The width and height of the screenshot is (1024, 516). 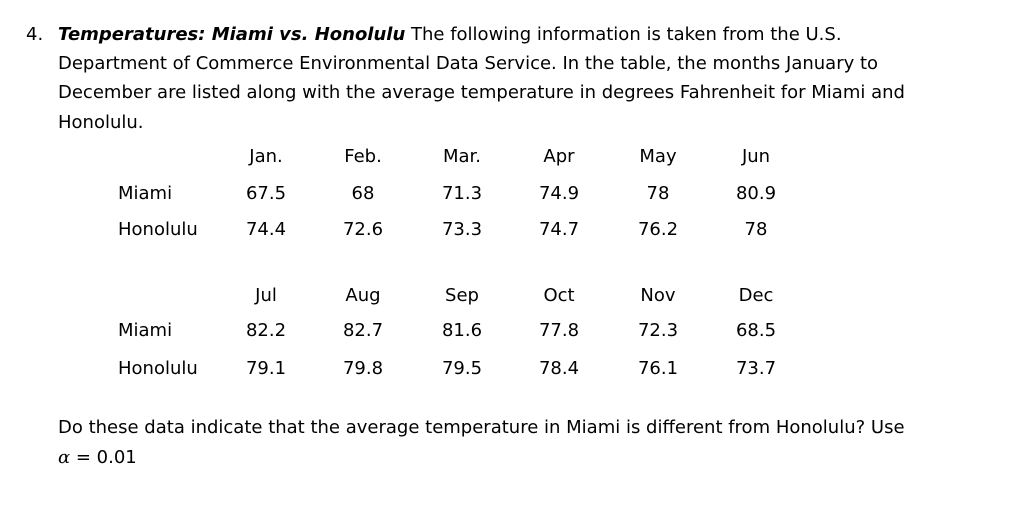 What do you see at coordinates (266, 295) in the screenshot?
I see `month-header: Jul` at bounding box center [266, 295].